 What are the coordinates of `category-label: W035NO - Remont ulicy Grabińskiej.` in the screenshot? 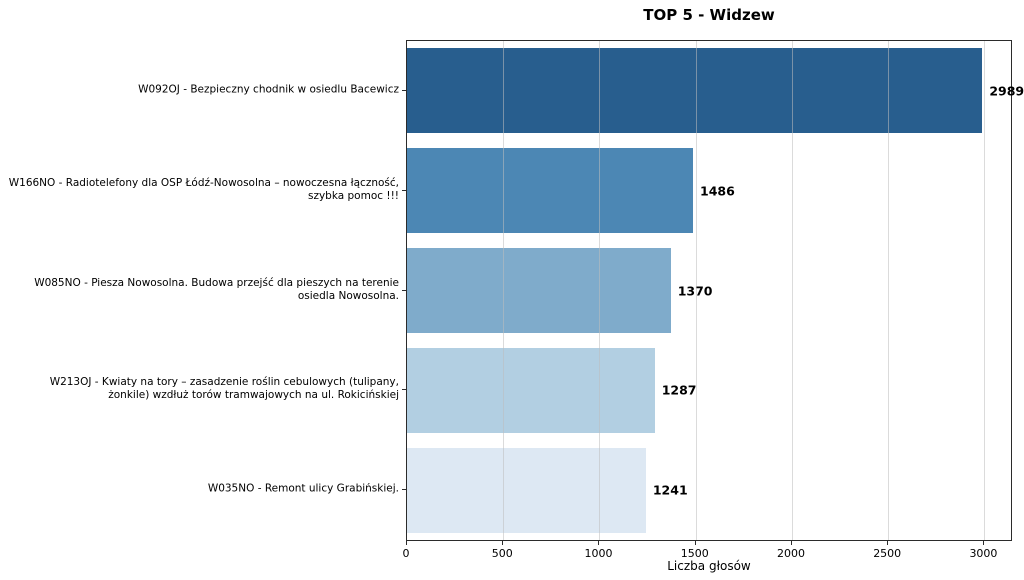 It's located at (303, 488).